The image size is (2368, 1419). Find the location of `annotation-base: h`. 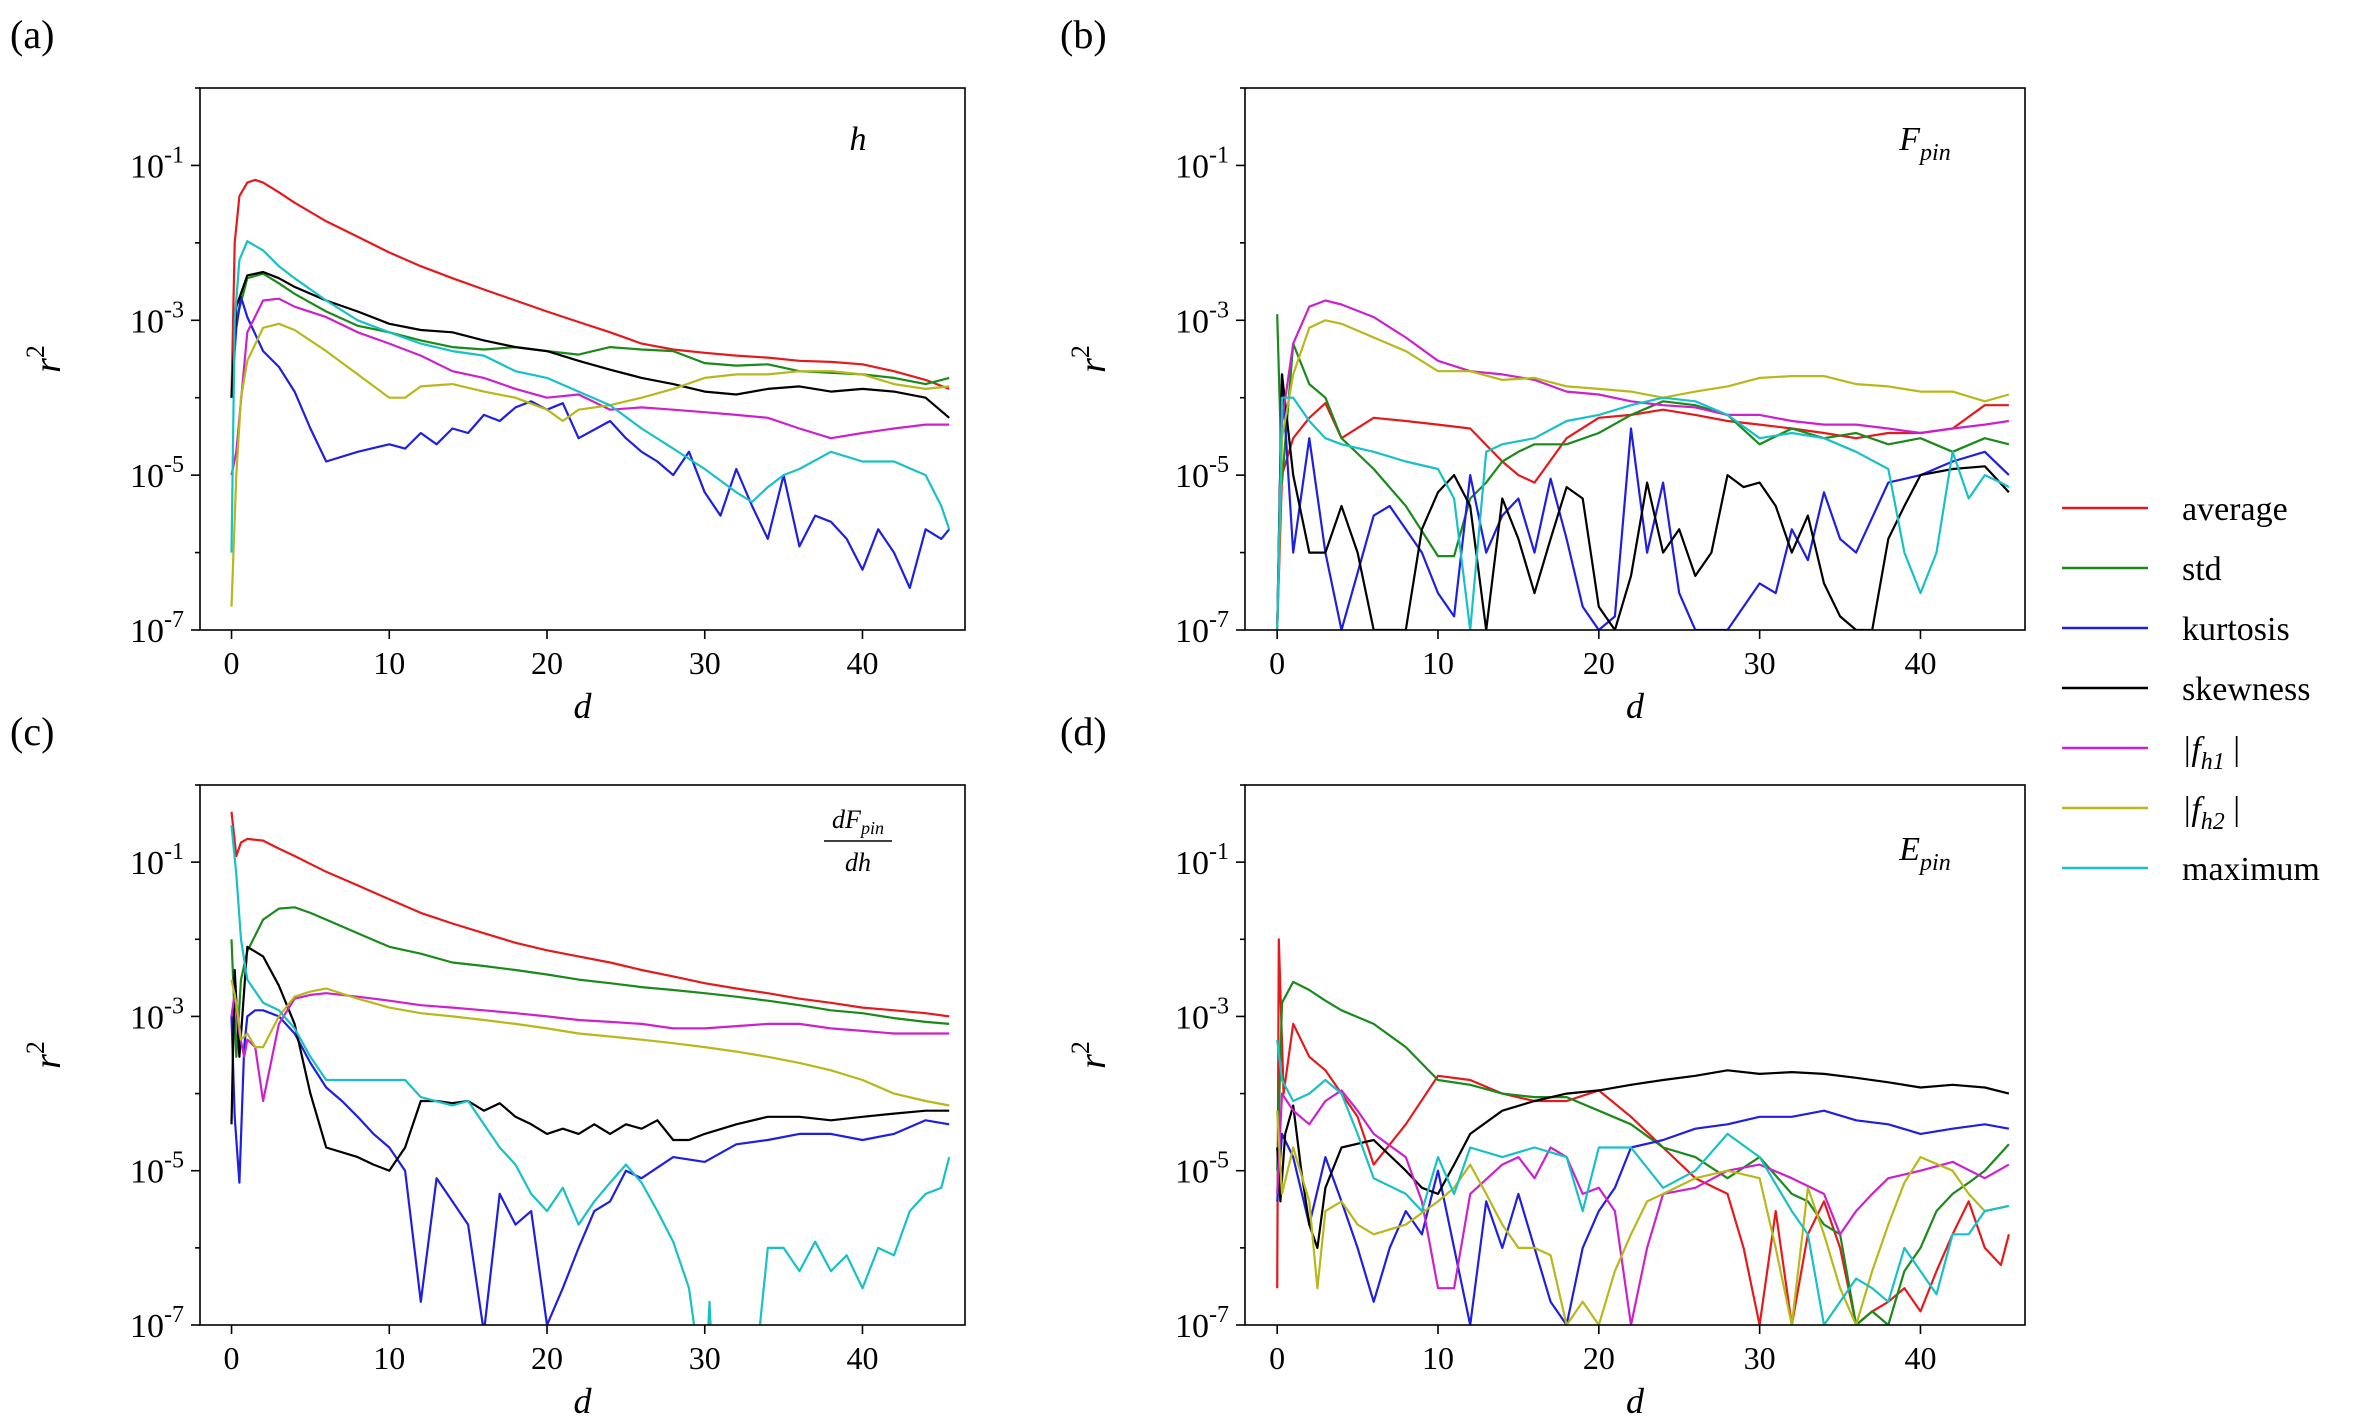

annotation-base: h is located at coordinates (858, 139).